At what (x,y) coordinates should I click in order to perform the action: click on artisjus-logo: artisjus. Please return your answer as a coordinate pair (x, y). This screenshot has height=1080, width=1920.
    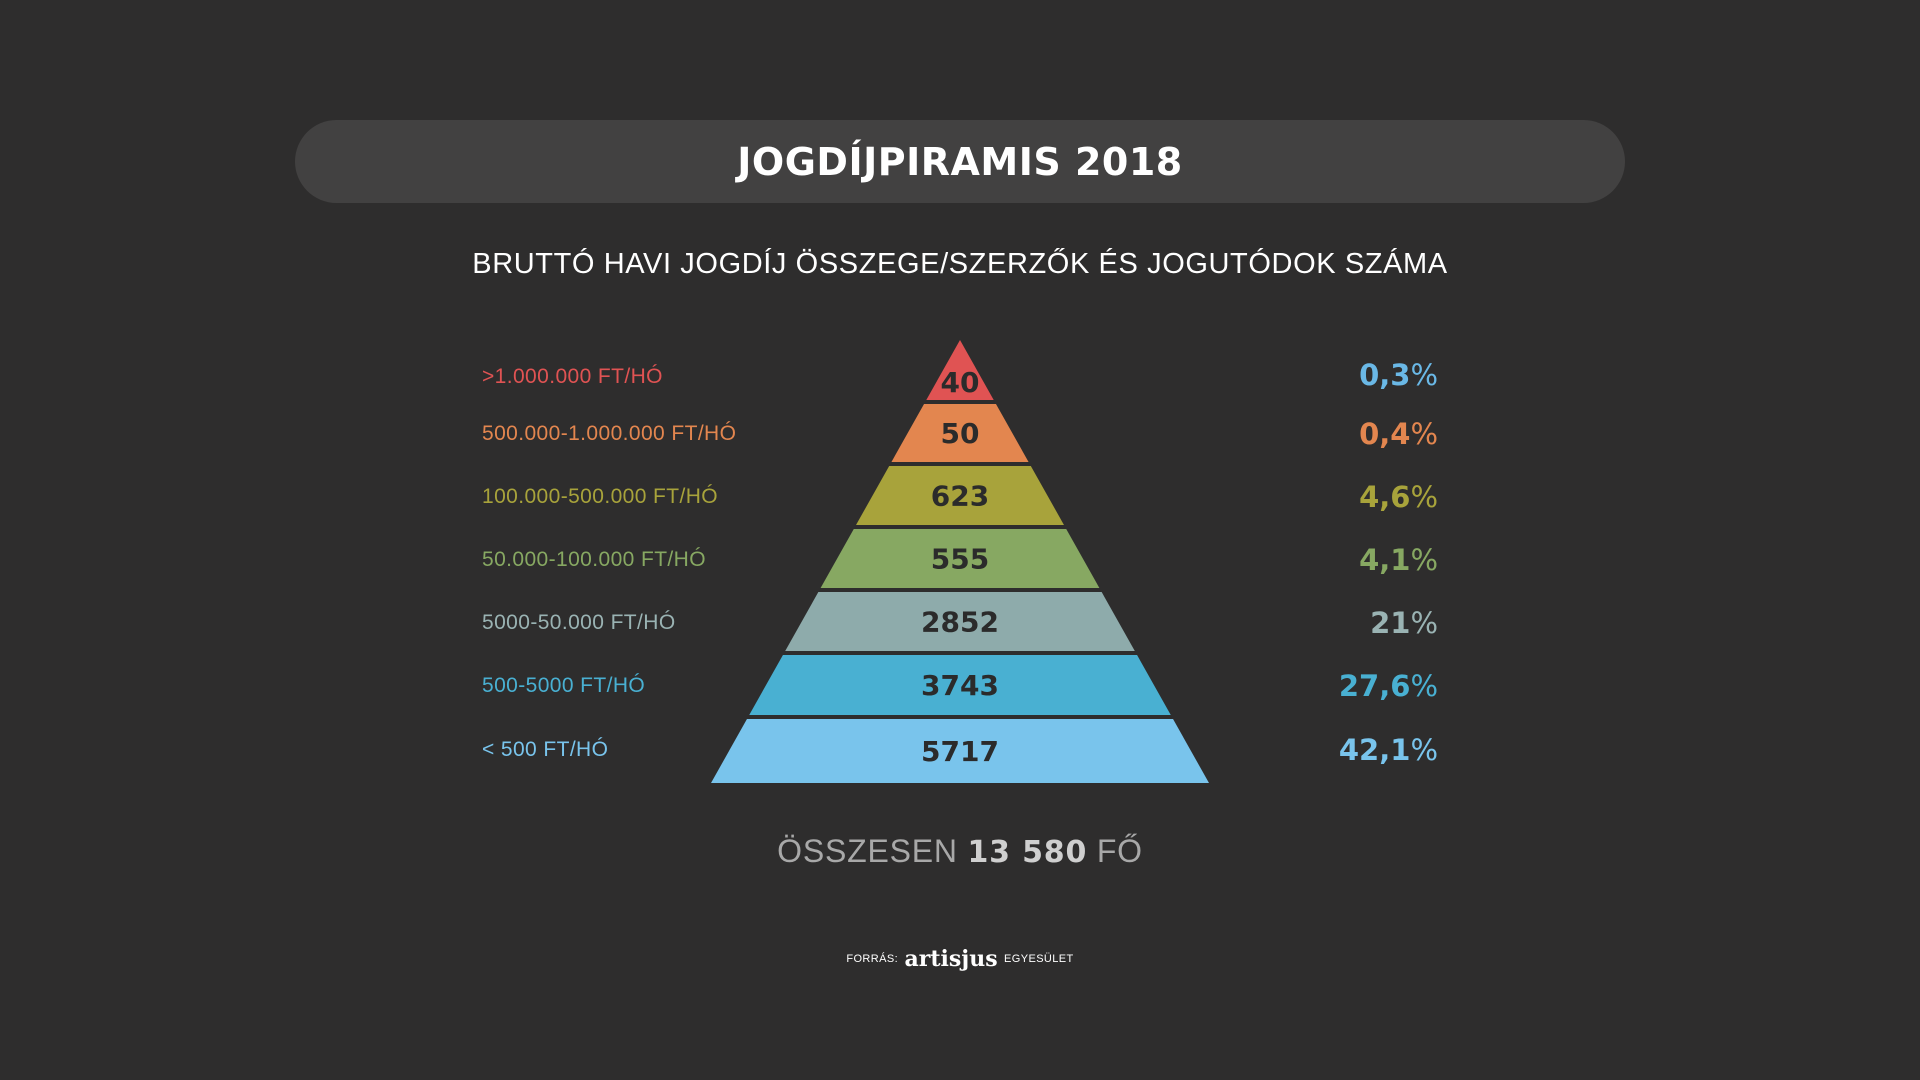
    Looking at the image, I should click on (951, 959).